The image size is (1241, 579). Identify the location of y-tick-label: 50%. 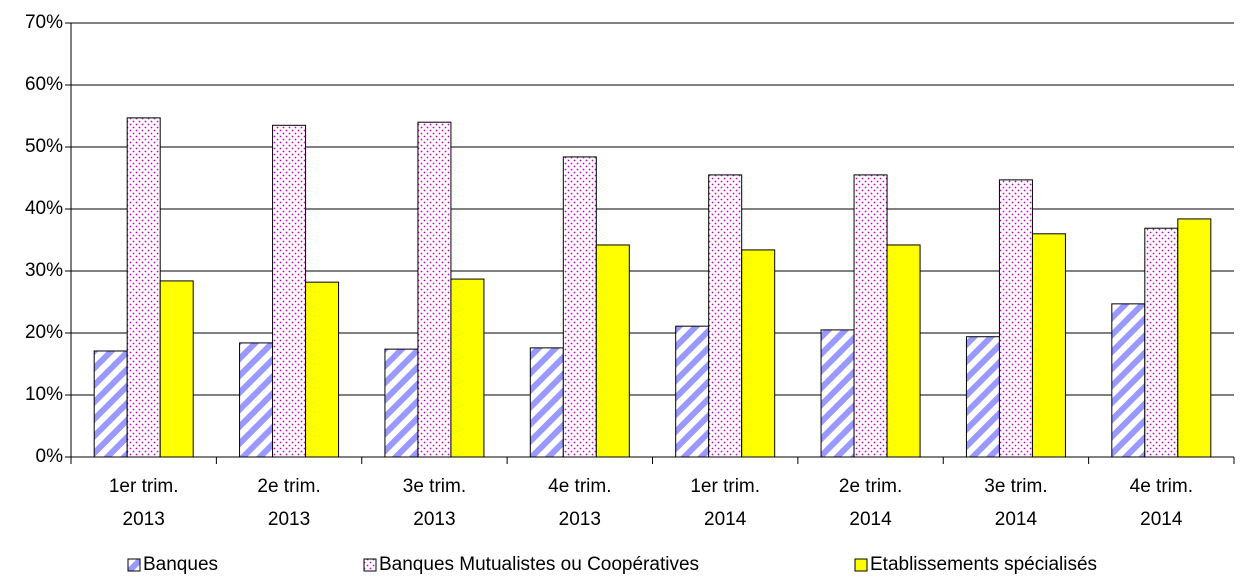
(44, 146).